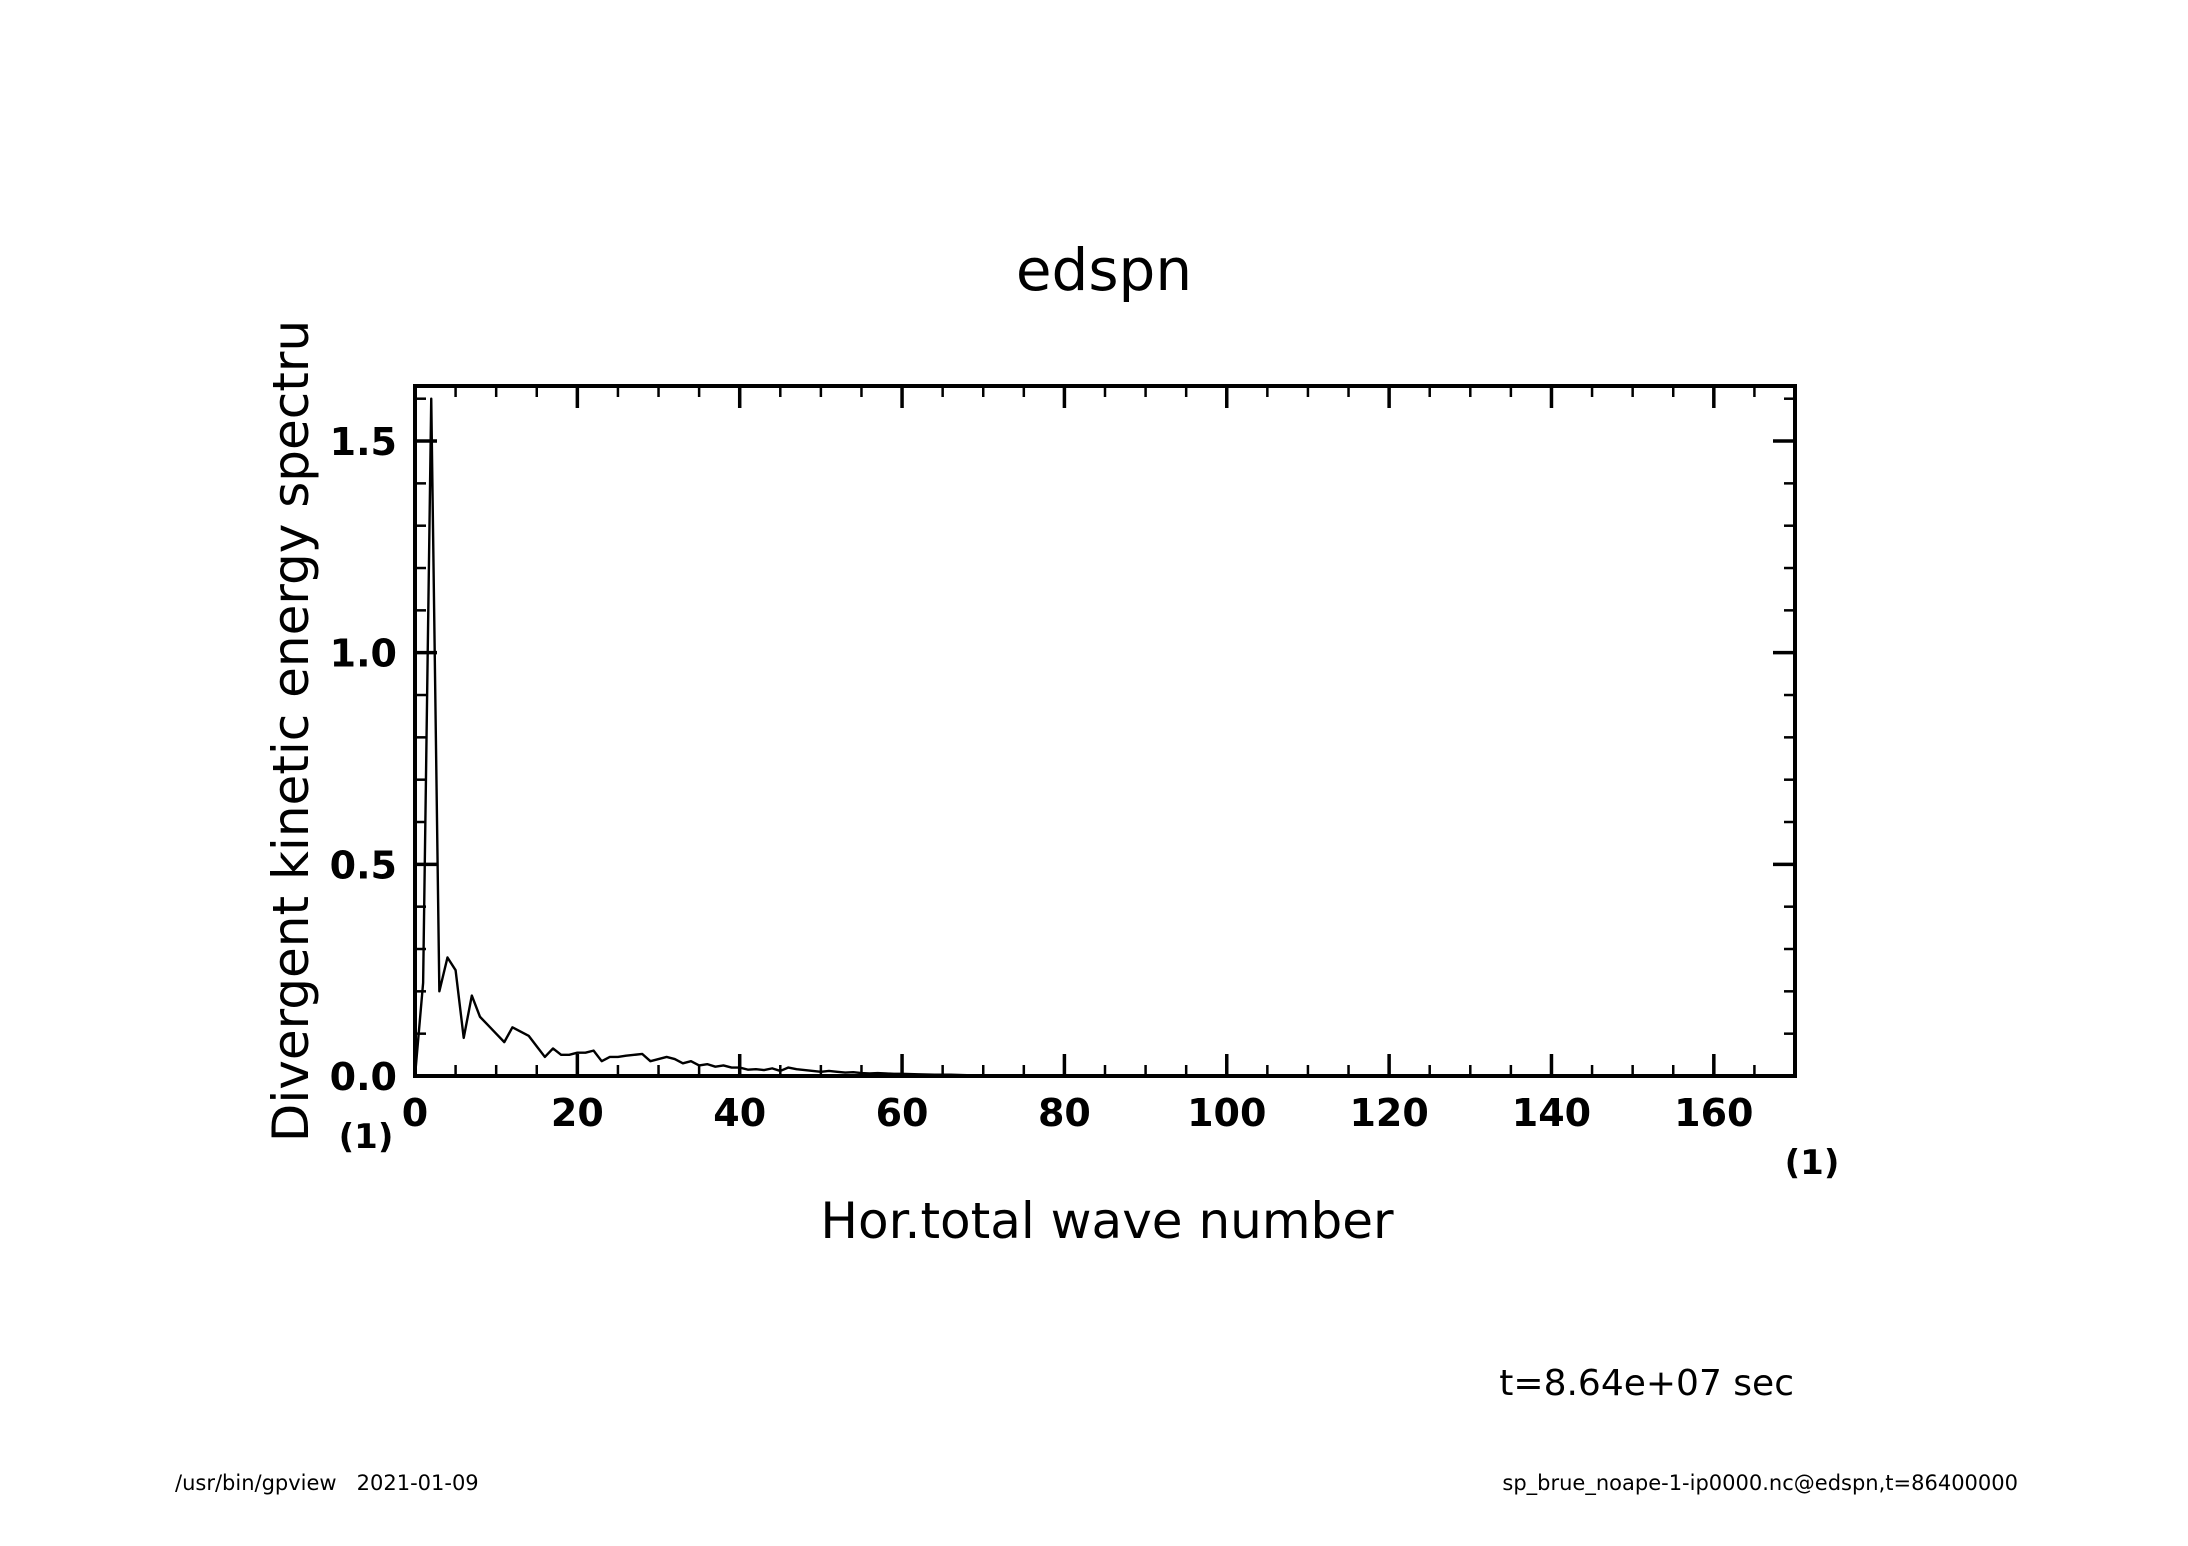 Image resolution: width=2188 pixels, height=1546 pixels. What do you see at coordinates (327, 1483) in the screenshot?
I see `footer-left: /usr/bin/gpview 2021-01-09` at bounding box center [327, 1483].